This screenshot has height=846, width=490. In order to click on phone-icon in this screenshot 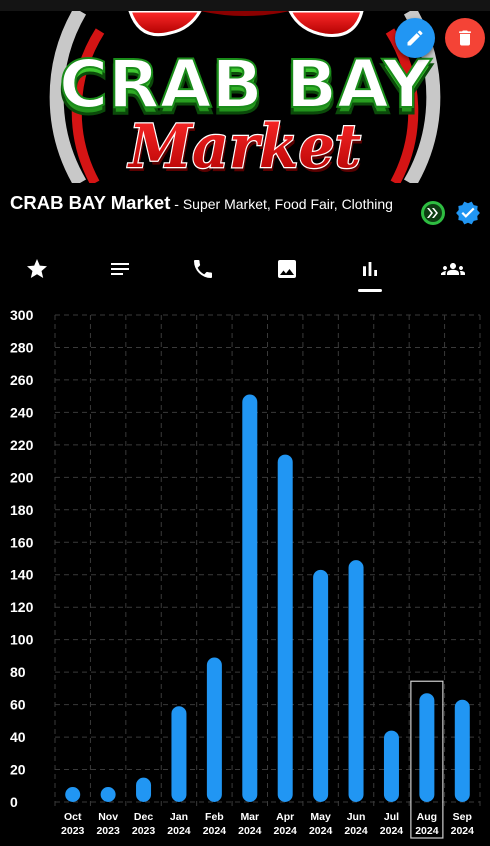, I will do `click(203, 269)`.